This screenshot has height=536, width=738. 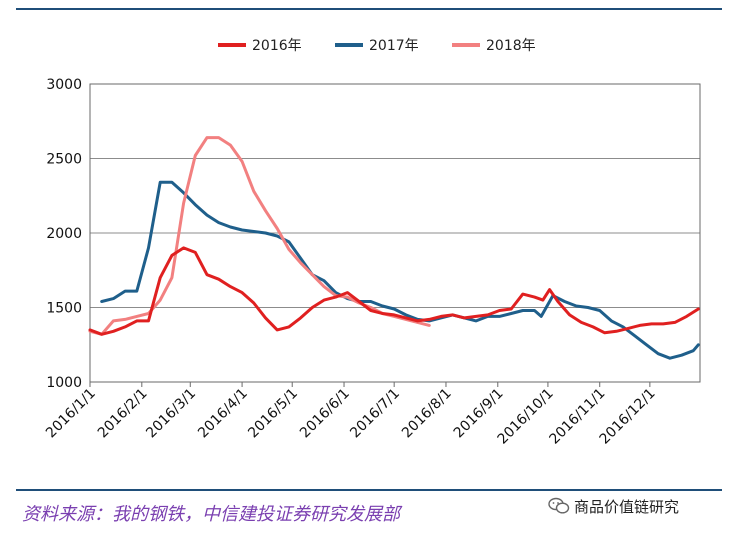 What do you see at coordinates (325, 414) in the screenshot?
I see `x-tick-label: 2016/6/1` at bounding box center [325, 414].